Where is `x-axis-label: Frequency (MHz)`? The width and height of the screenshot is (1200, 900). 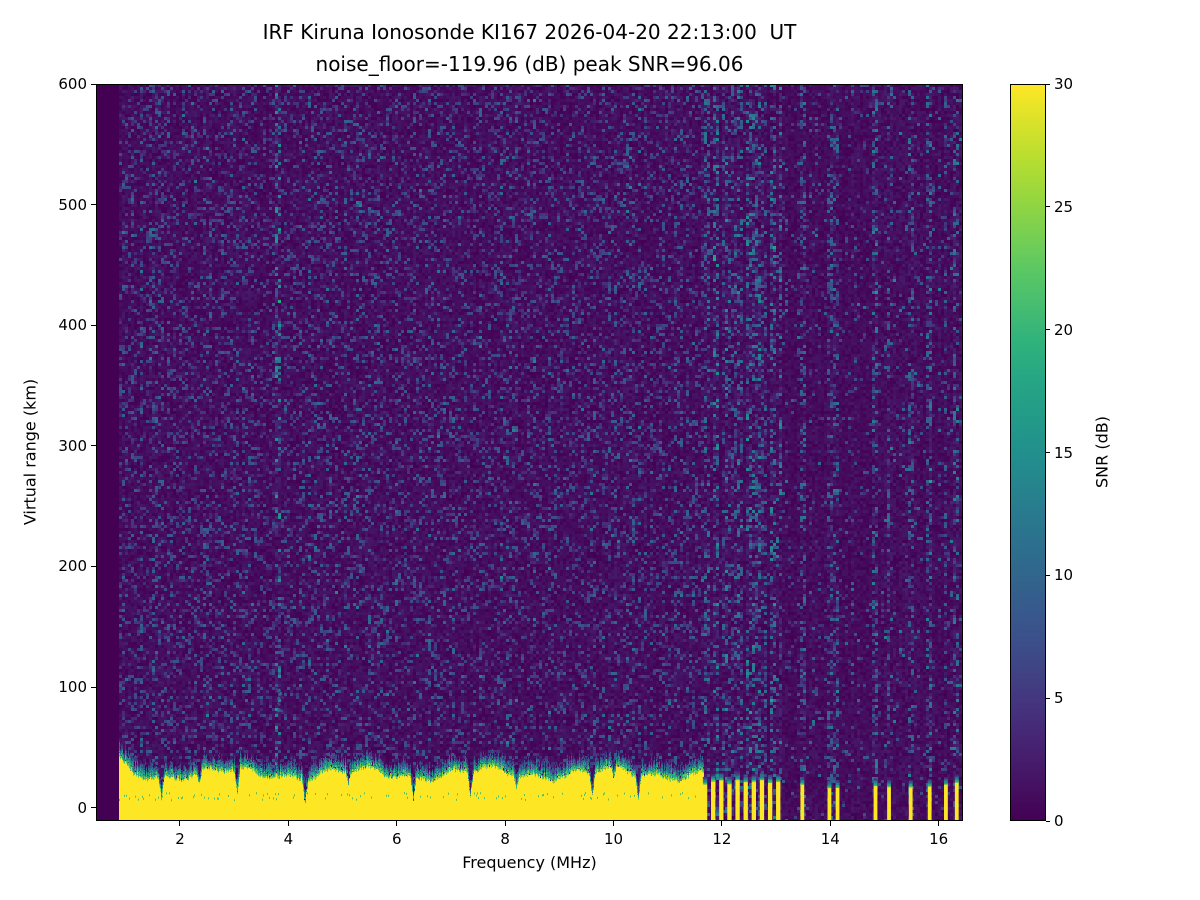 x-axis-label: Frequency (MHz) is located at coordinates (529, 862).